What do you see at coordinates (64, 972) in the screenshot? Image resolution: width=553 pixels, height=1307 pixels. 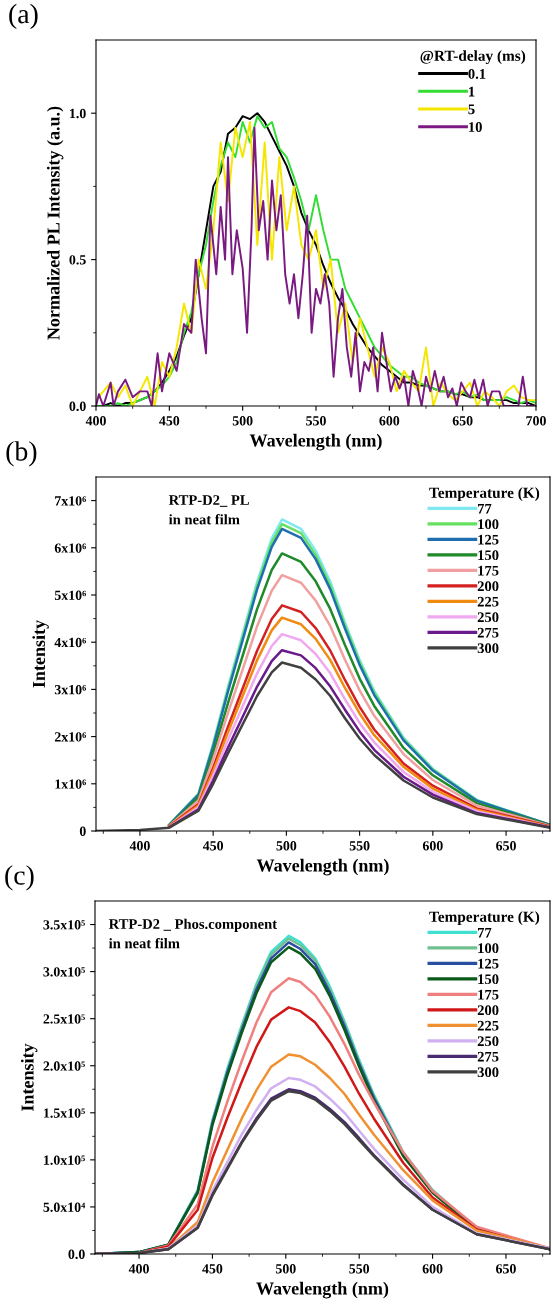 I see `y-tick-label: 3.0x10⁵` at bounding box center [64, 972].